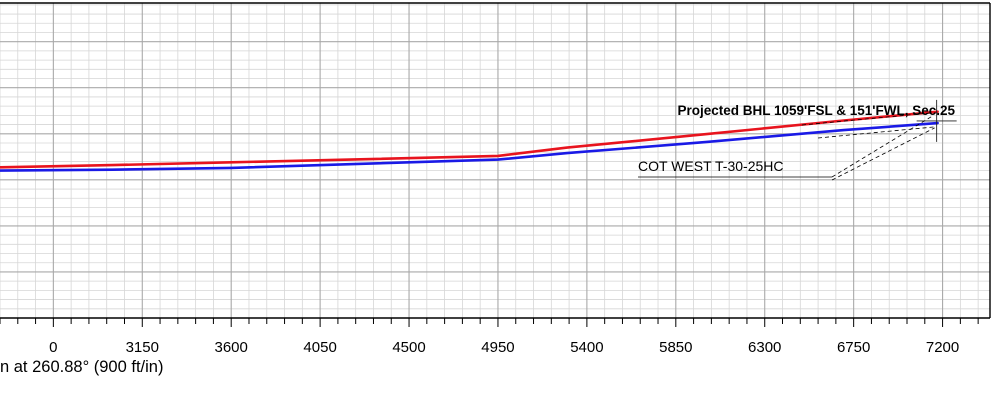 This screenshot has width=1005, height=406. What do you see at coordinates (319, 347) in the screenshot?
I see `x-tick-label: 4050` at bounding box center [319, 347].